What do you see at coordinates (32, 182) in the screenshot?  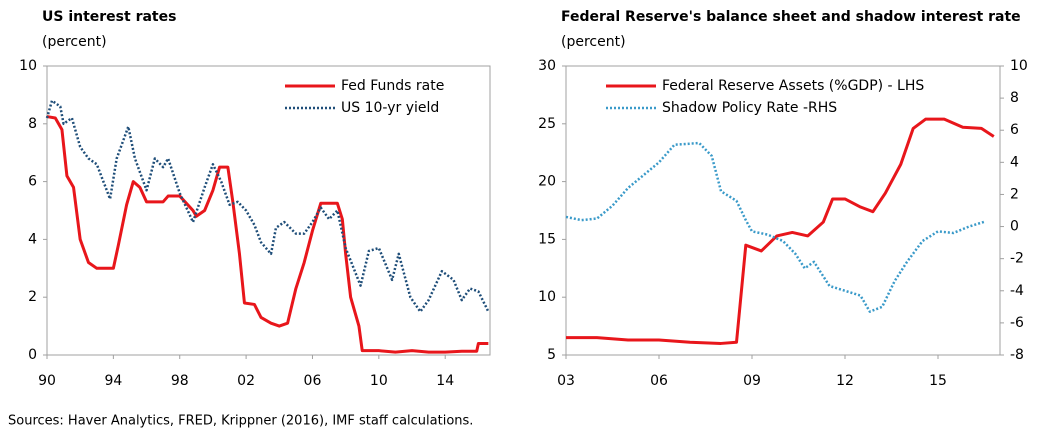 I see `y-tick-label: 6` at bounding box center [32, 182].